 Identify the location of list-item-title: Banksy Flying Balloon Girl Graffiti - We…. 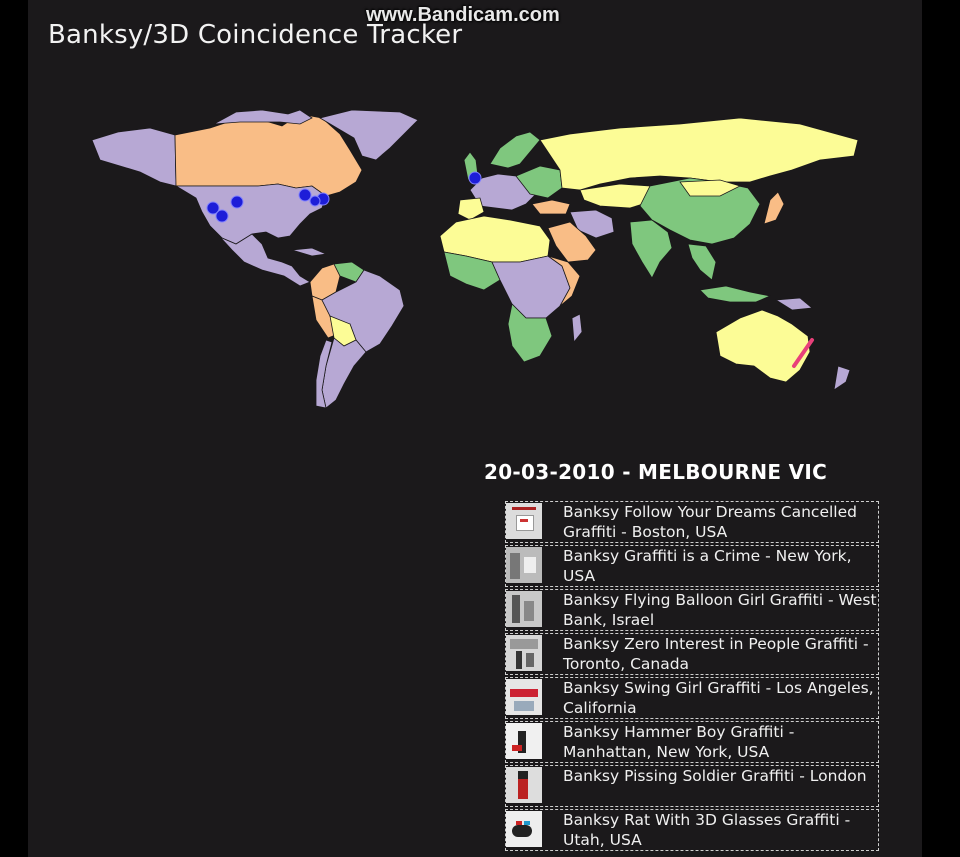
(720, 610).